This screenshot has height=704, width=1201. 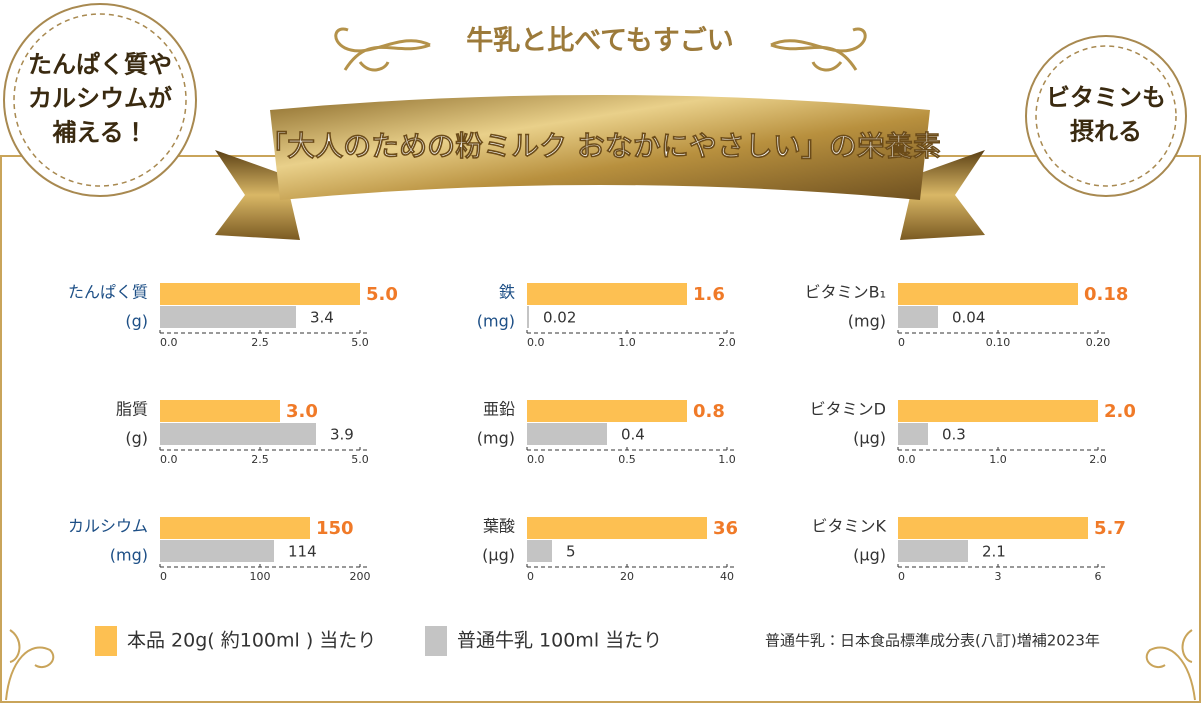 What do you see at coordinates (260, 576) in the screenshot?
I see `x-tick-label: 100` at bounding box center [260, 576].